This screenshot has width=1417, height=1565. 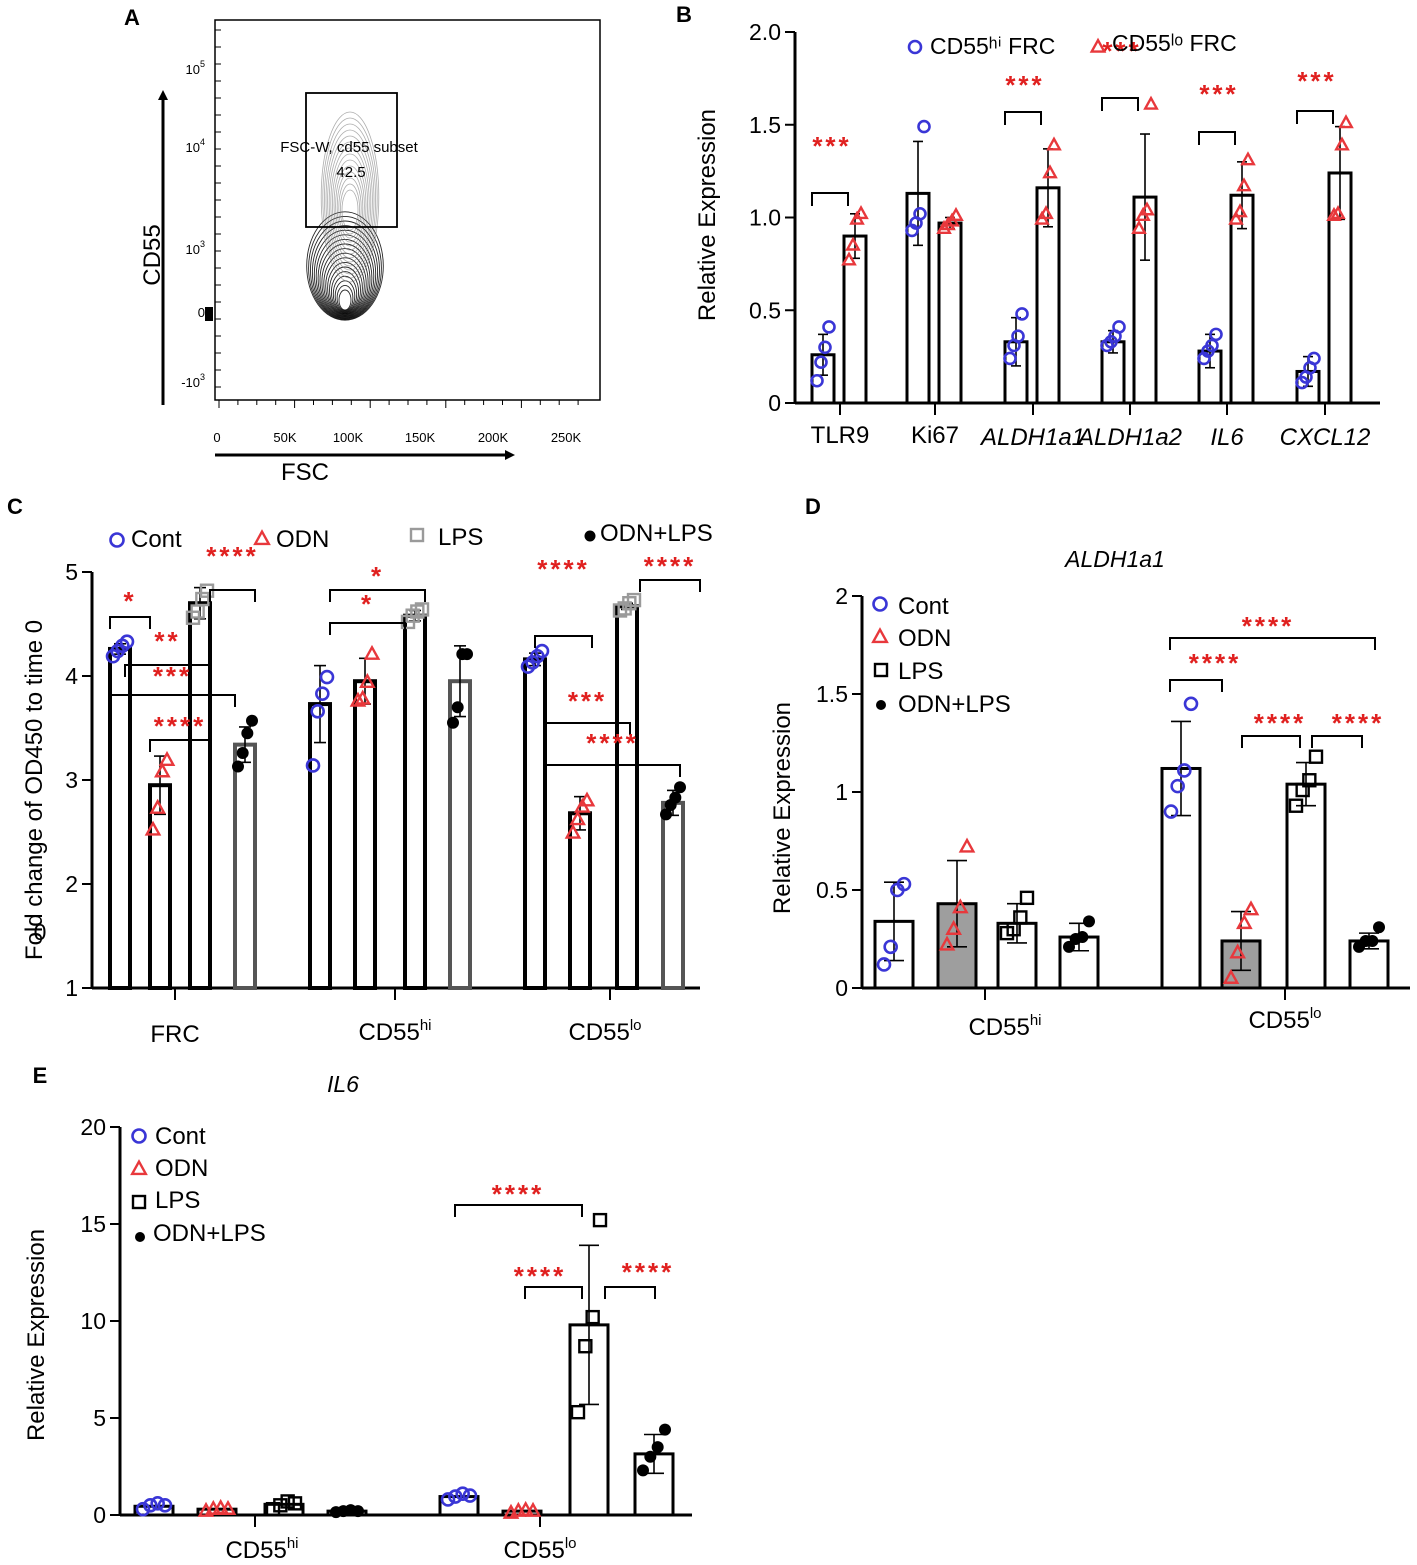 I want to click on significance-bracket-d, so click(x=1337, y=741).